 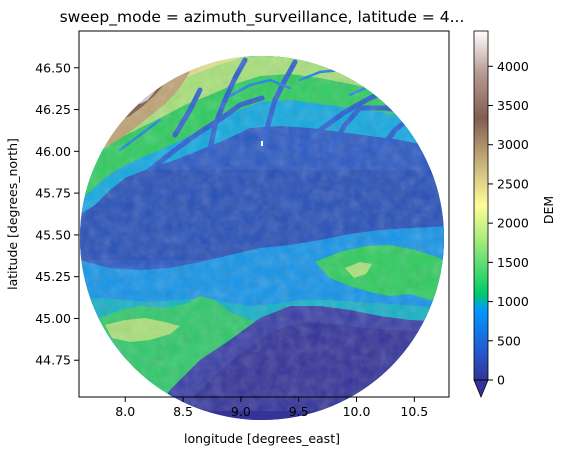 I want to click on x-tick-label: 9.5, so click(x=299, y=411).